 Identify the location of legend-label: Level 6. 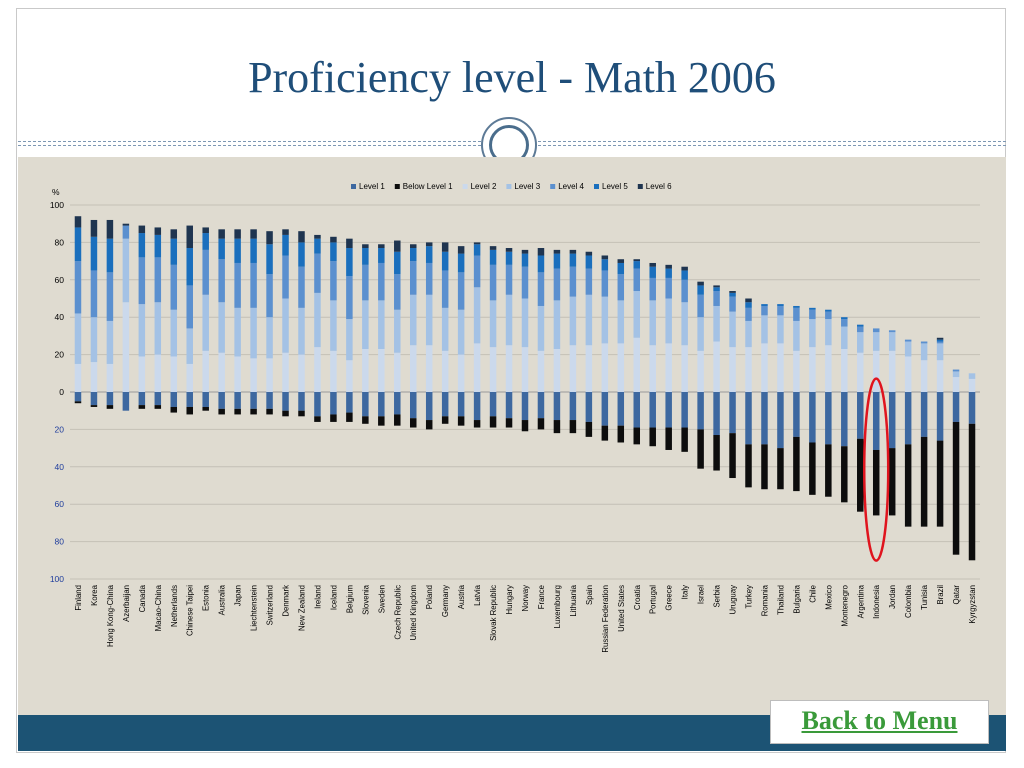
(659, 186).